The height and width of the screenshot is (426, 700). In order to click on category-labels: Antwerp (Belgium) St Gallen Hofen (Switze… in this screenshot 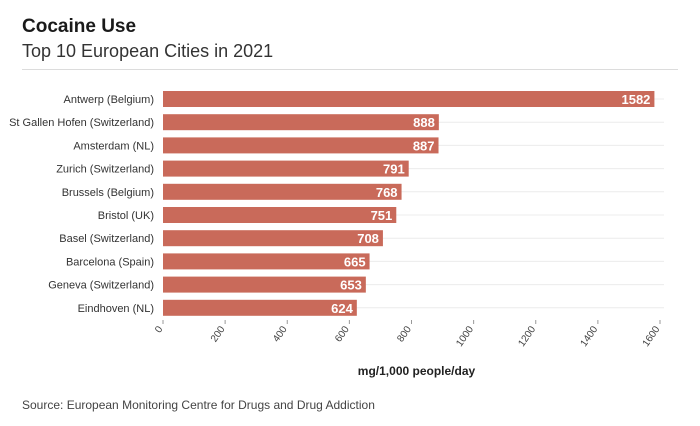, I will do `click(81, 204)`.